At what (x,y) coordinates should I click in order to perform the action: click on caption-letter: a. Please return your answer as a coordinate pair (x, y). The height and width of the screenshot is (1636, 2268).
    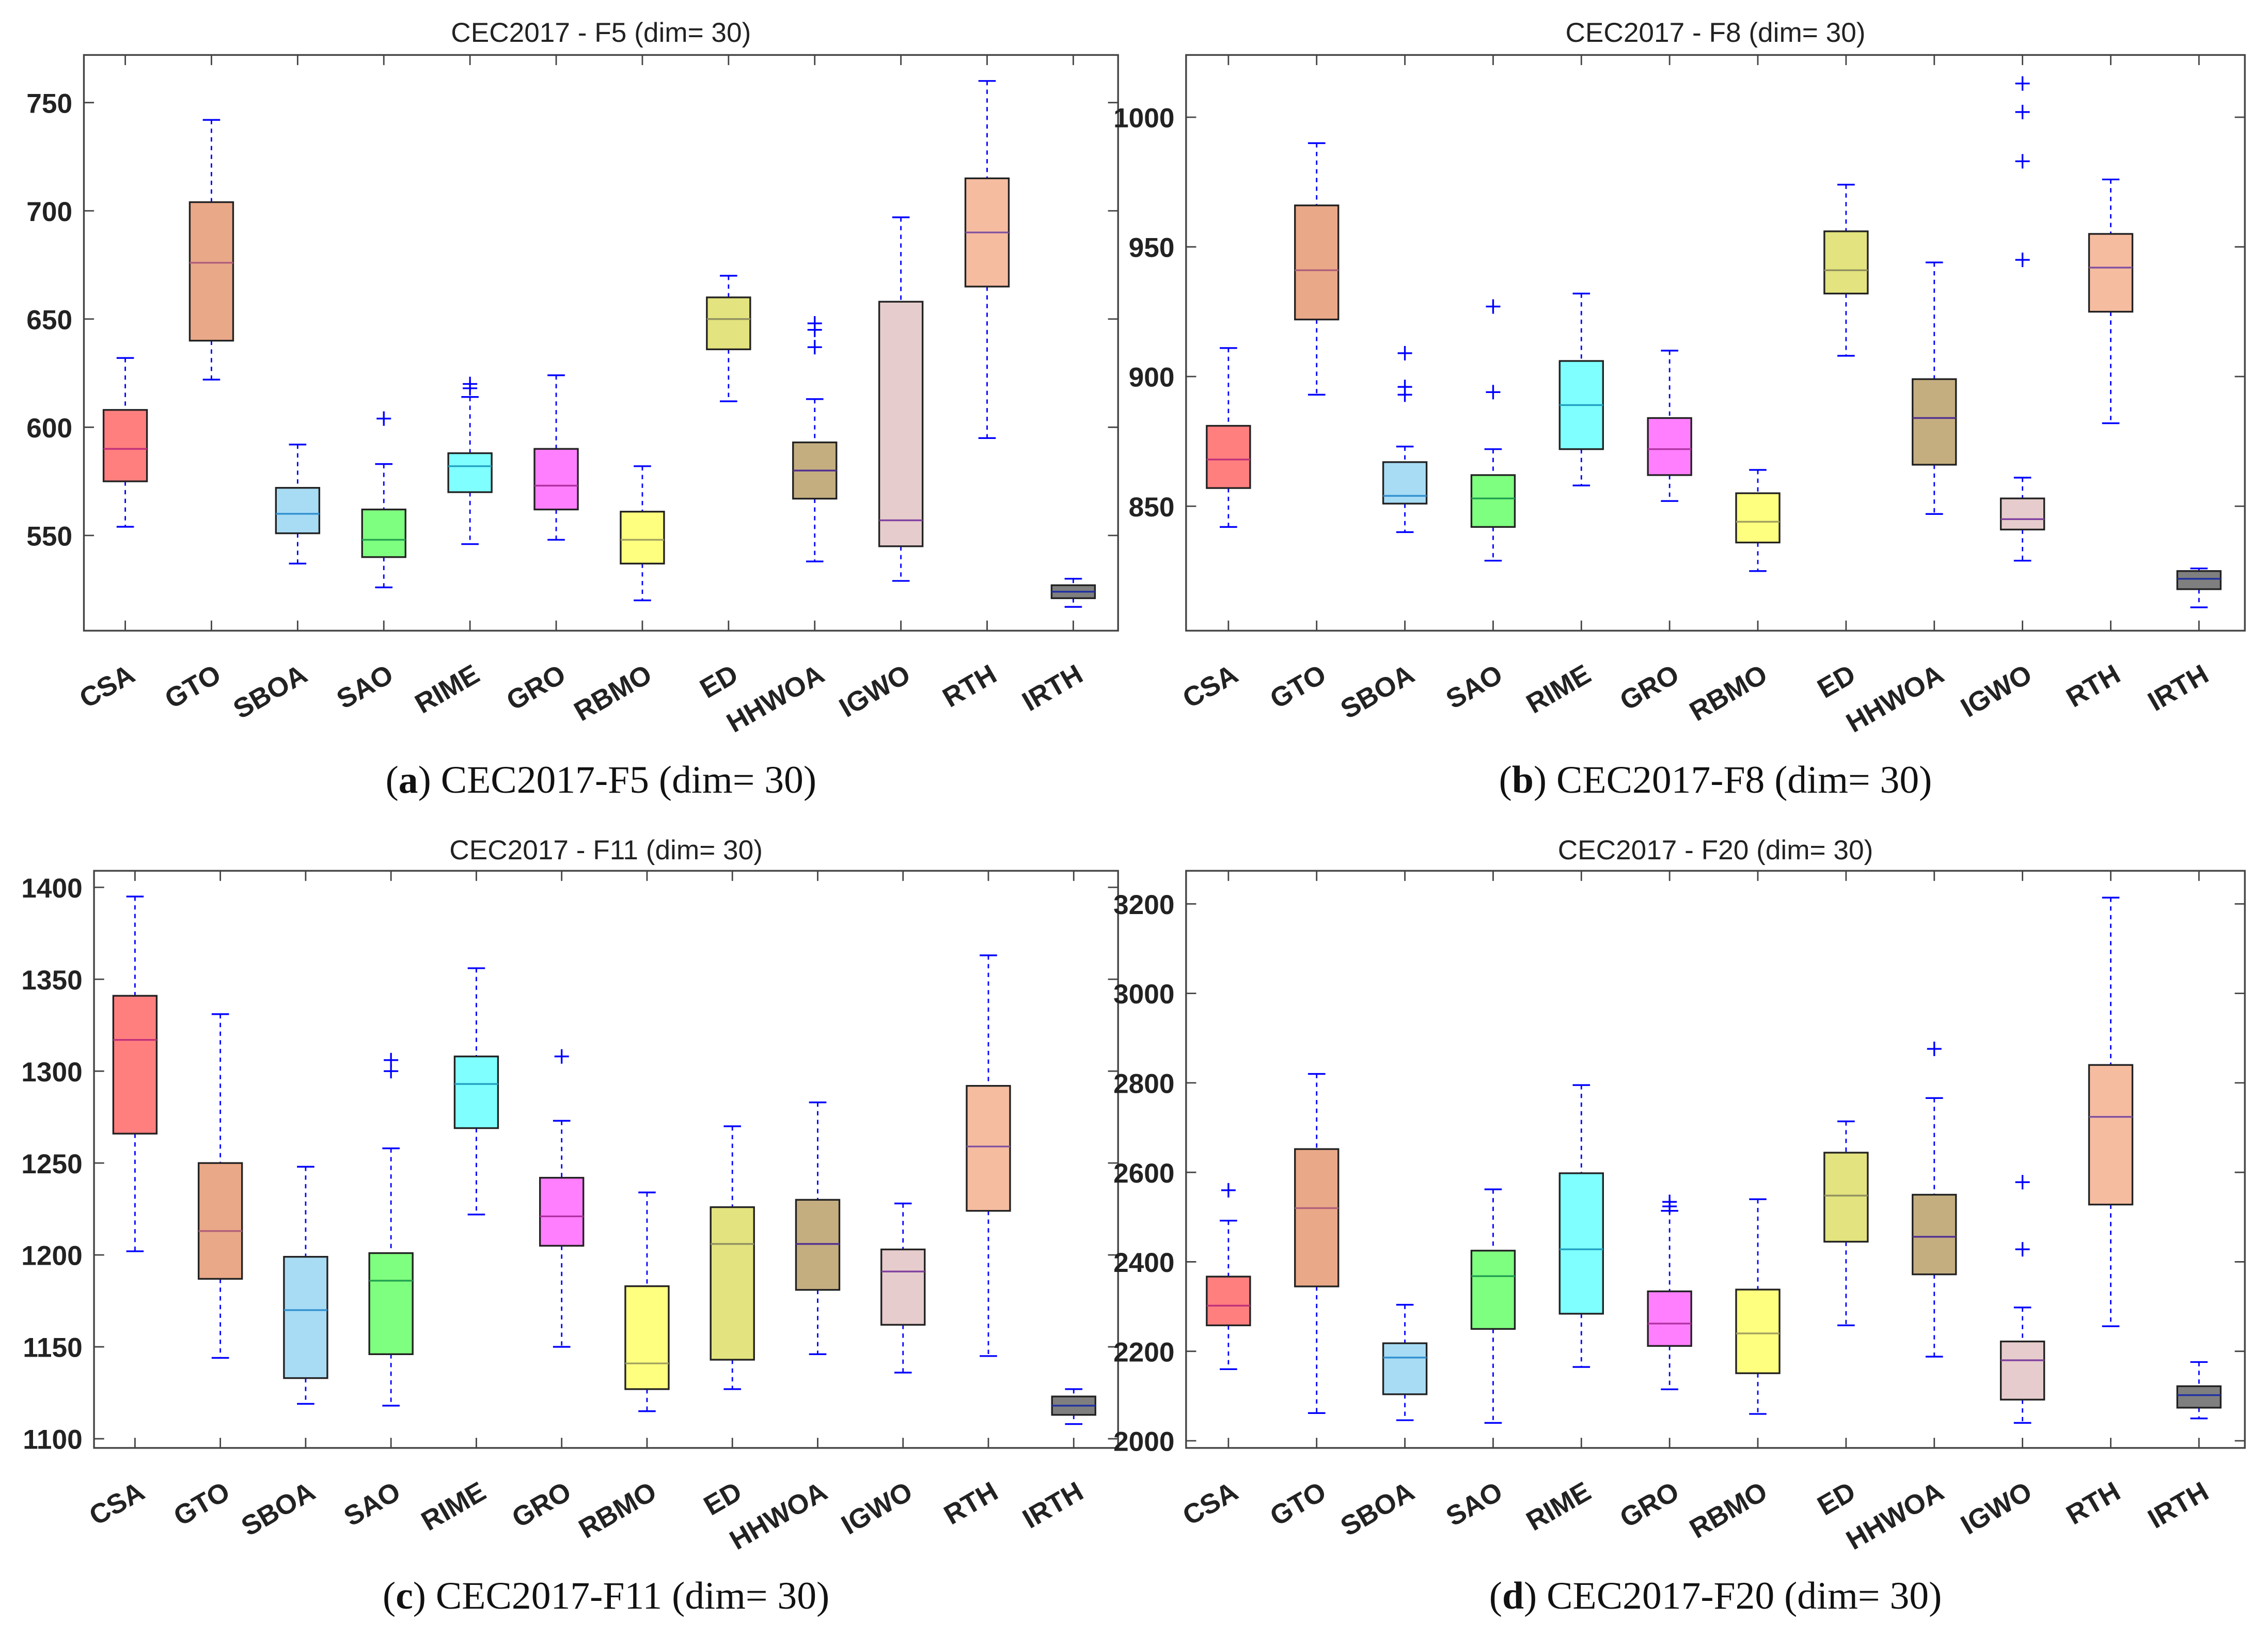
    Looking at the image, I should click on (408, 780).